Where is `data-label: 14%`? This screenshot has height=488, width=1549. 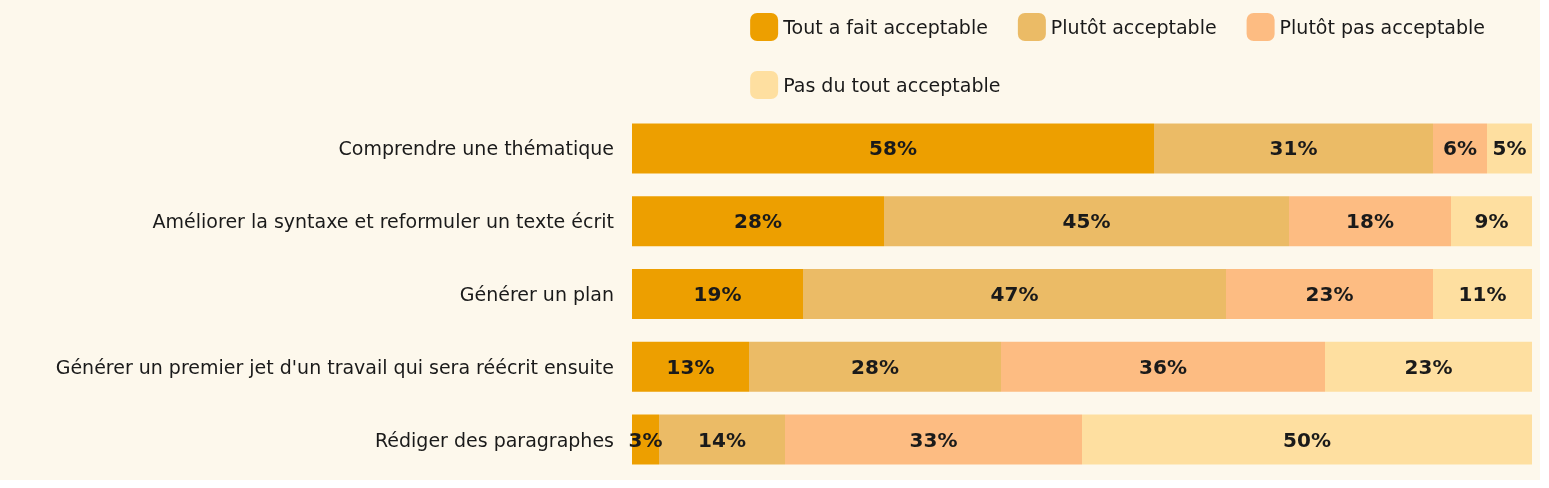 data-label: 14% is located at coordinates (722, 439).